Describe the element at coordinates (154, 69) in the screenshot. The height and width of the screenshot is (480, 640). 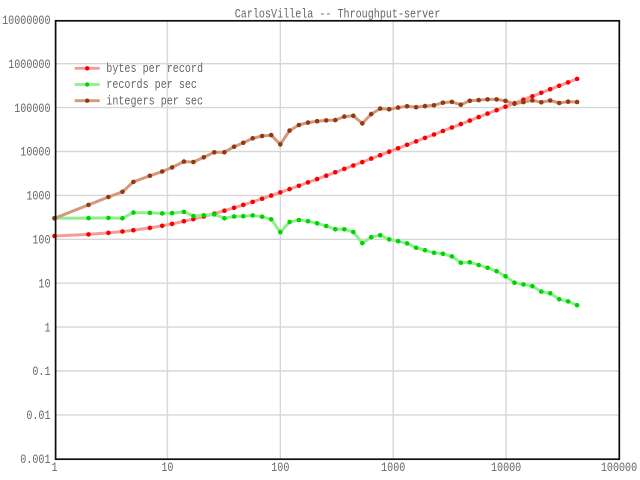
I see `svg-text: bytes per record` at that location.